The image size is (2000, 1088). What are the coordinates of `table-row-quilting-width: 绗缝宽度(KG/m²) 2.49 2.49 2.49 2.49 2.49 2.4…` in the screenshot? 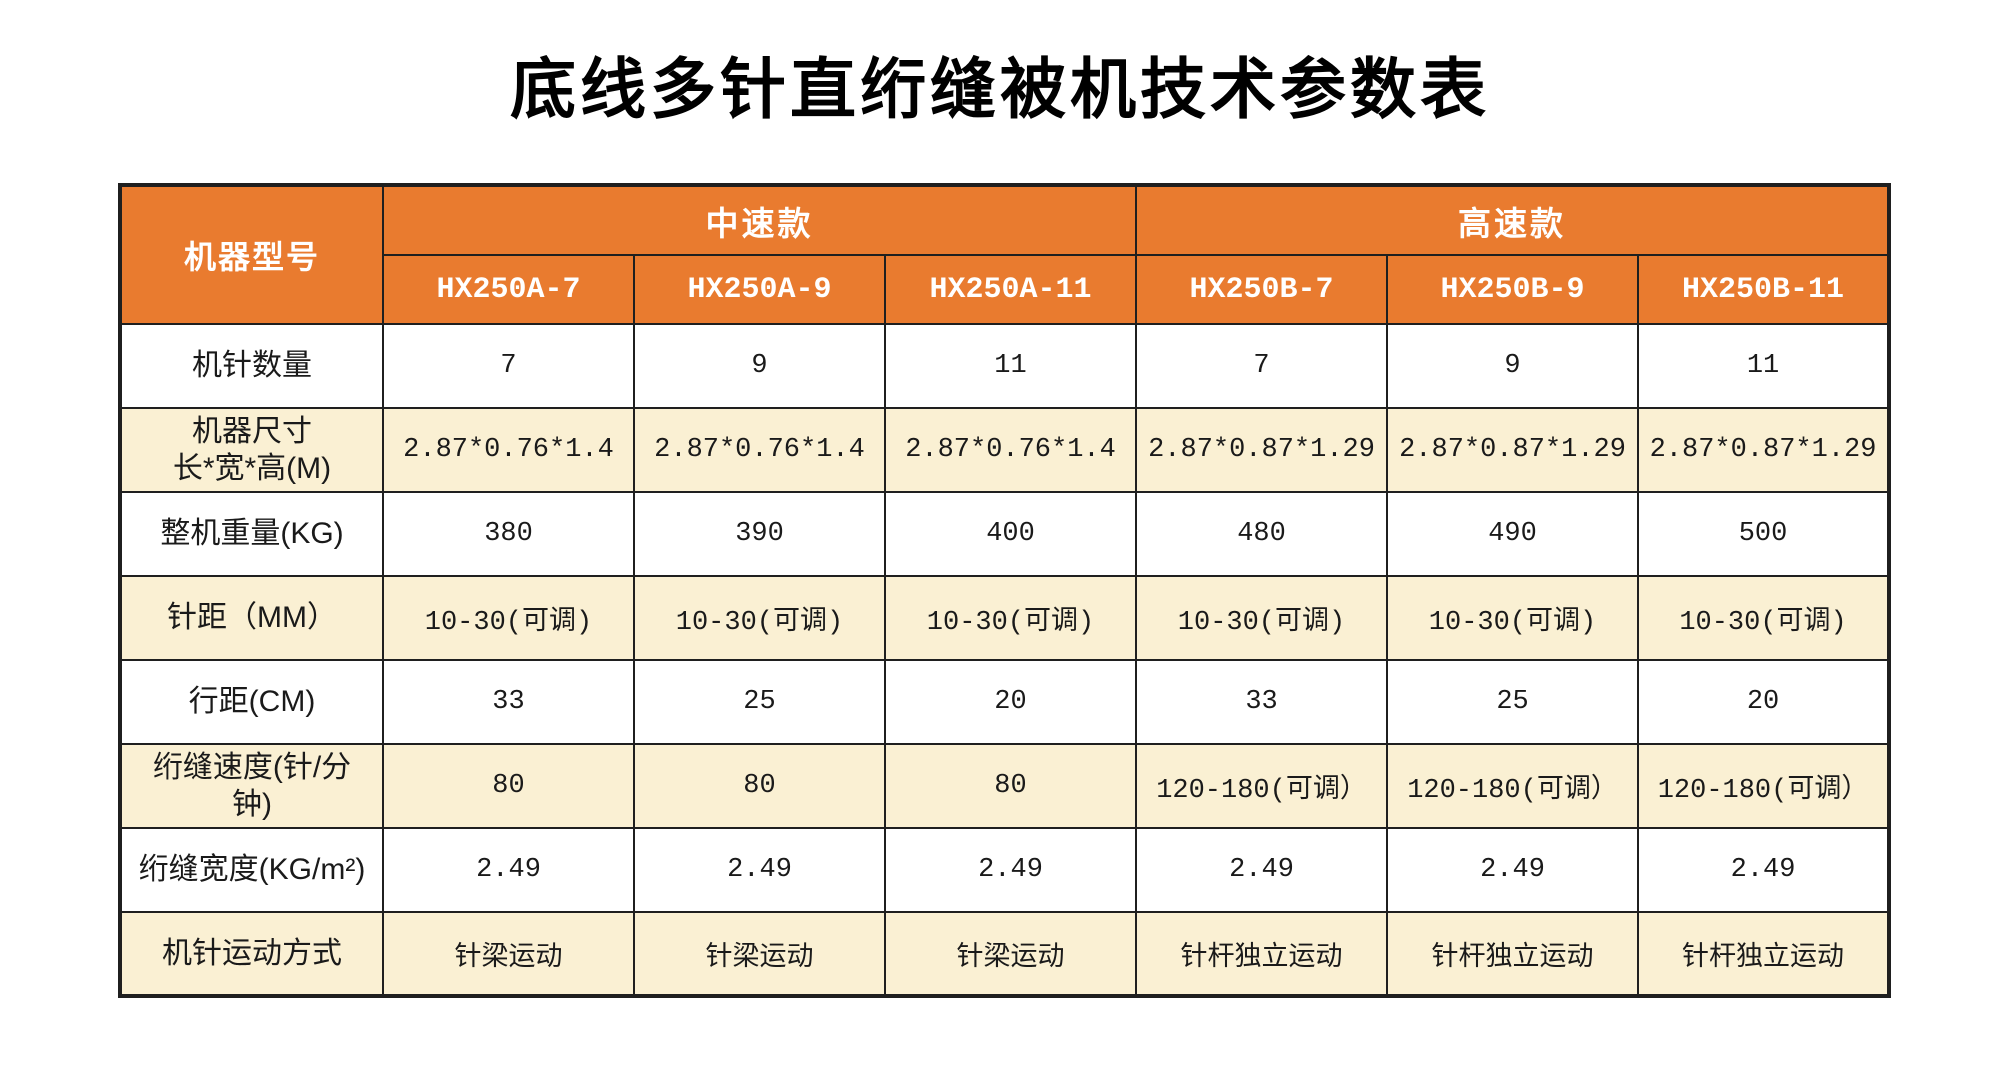 It's located at (1005, 870).